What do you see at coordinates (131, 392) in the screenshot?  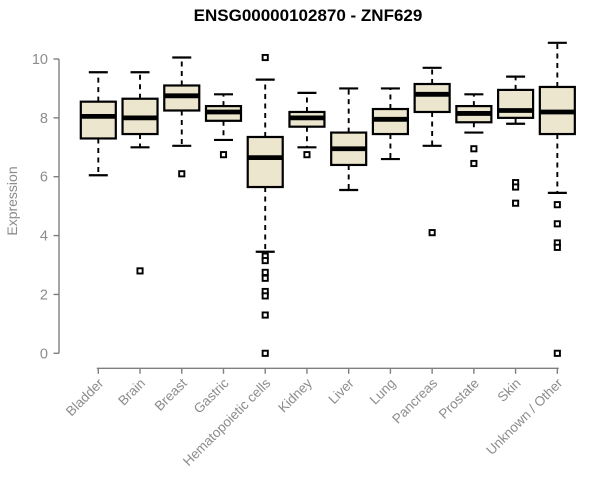 I see `x-category-label: Brain` at bounding box center [131, 392].